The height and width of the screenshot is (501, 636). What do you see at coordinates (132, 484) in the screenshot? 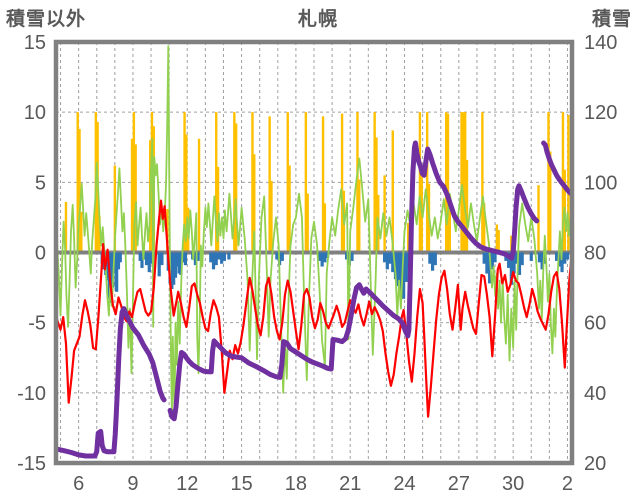
I see `x-axis-tick: 9` at bounding box center [132, 484].